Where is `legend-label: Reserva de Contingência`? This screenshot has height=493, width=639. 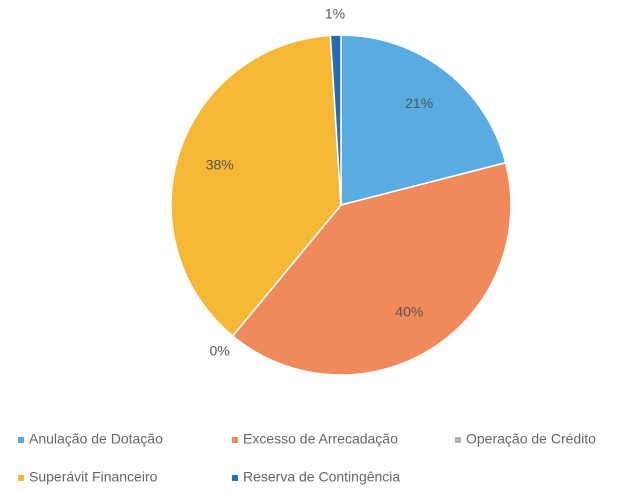 legend-label: Reserva de Contingência is located at coordinates (321, 477).